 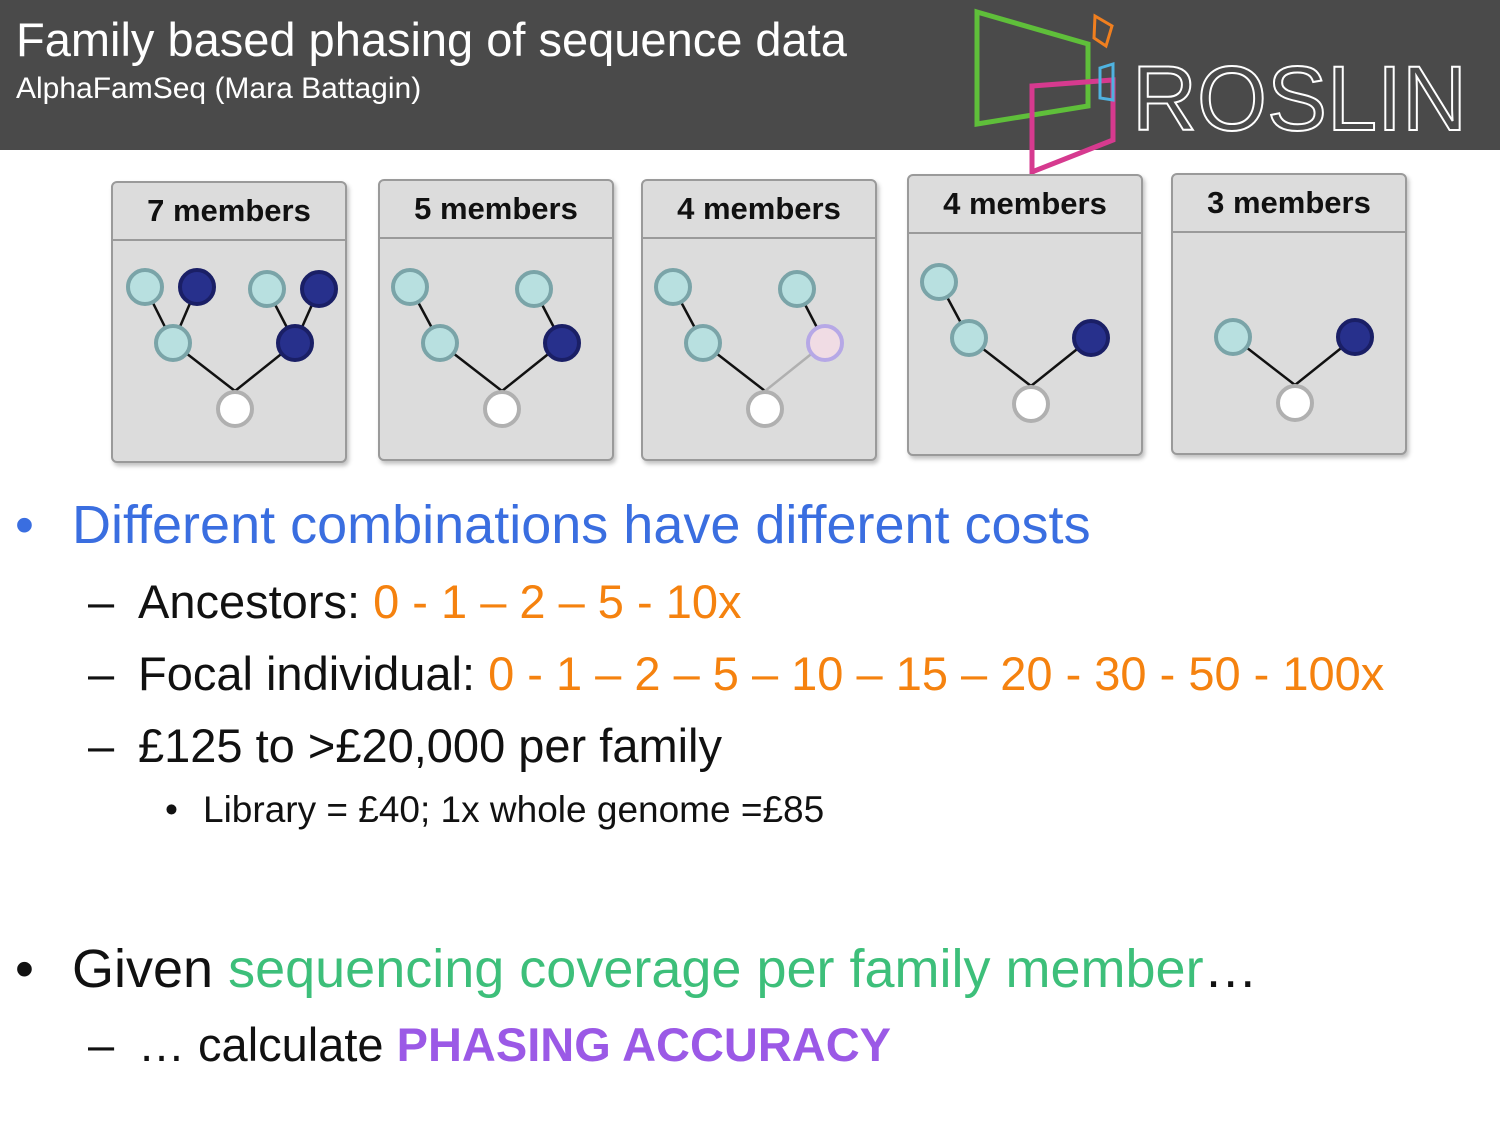 What do you see at coordinates (825, 343) in the screenshot?
I see `unsequenced-parent-node` at bounding box center [825, 343].